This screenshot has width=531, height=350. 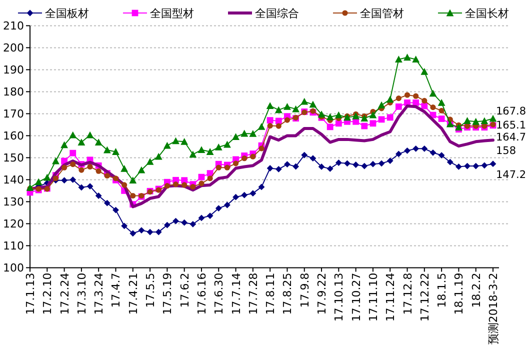 What do you see at coordinates (322, 293) in the screenshot?
I see `x-tick-label: 17.9.22` at bounding box center [322, 293].